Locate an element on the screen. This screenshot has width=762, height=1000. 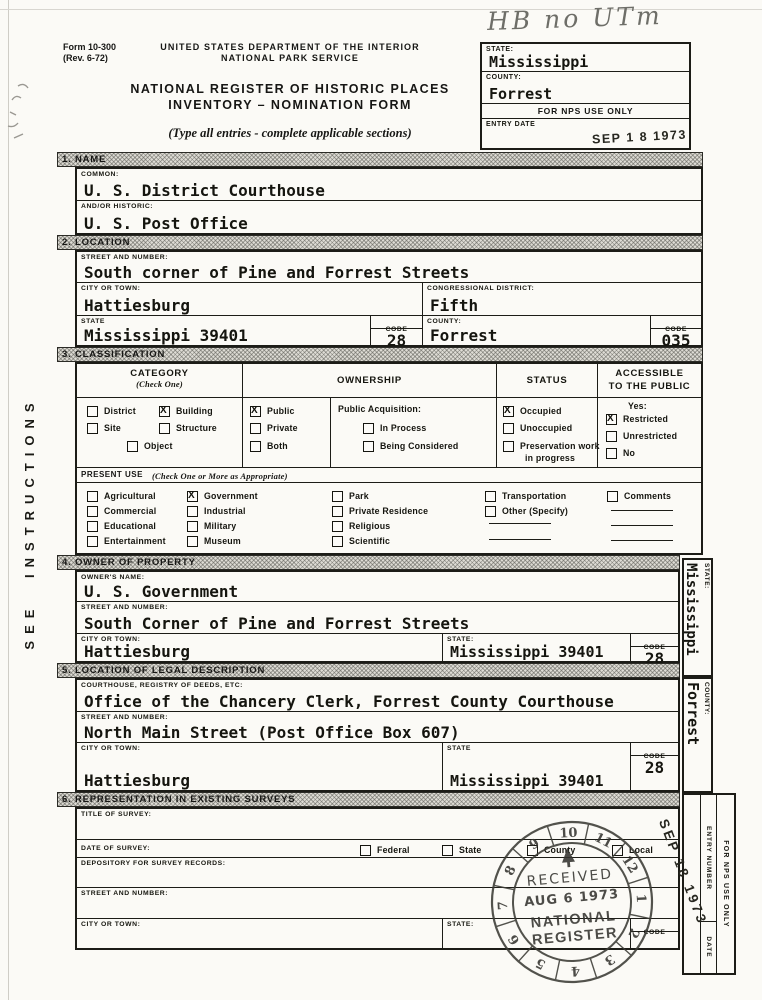
entry-date-row: ENTRY DATE SEP 1 8 1973 is located at coordinates (585, 133).